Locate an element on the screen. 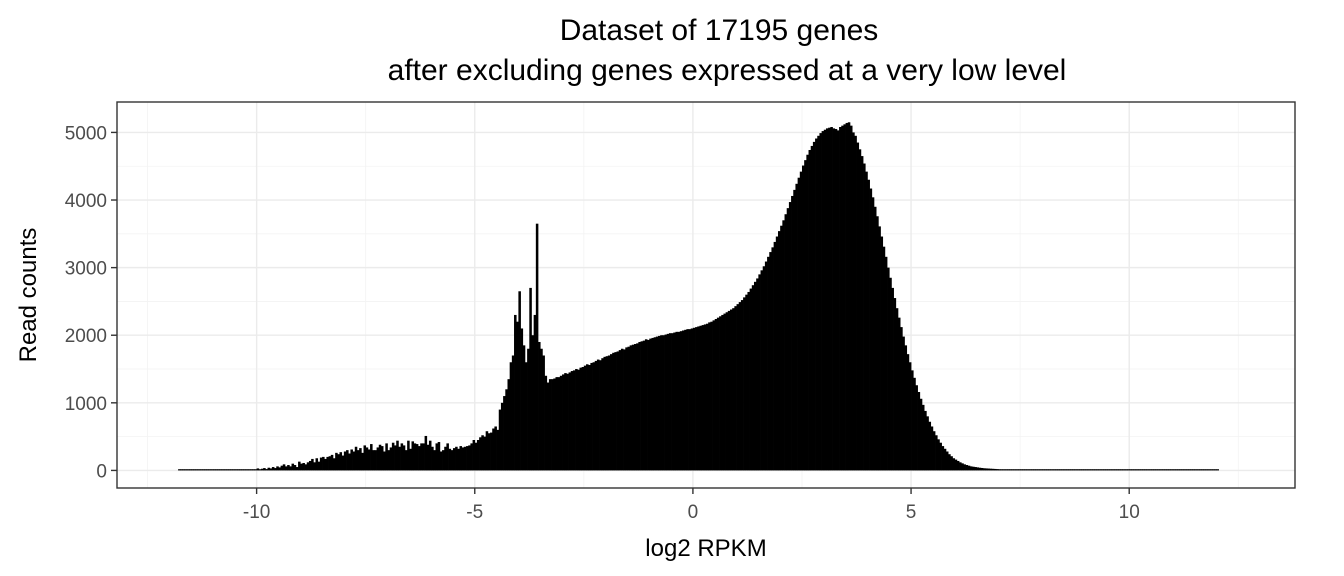 The image size is (1344, 576). x-tick-label: -10 is located at coordinates (256, 512).